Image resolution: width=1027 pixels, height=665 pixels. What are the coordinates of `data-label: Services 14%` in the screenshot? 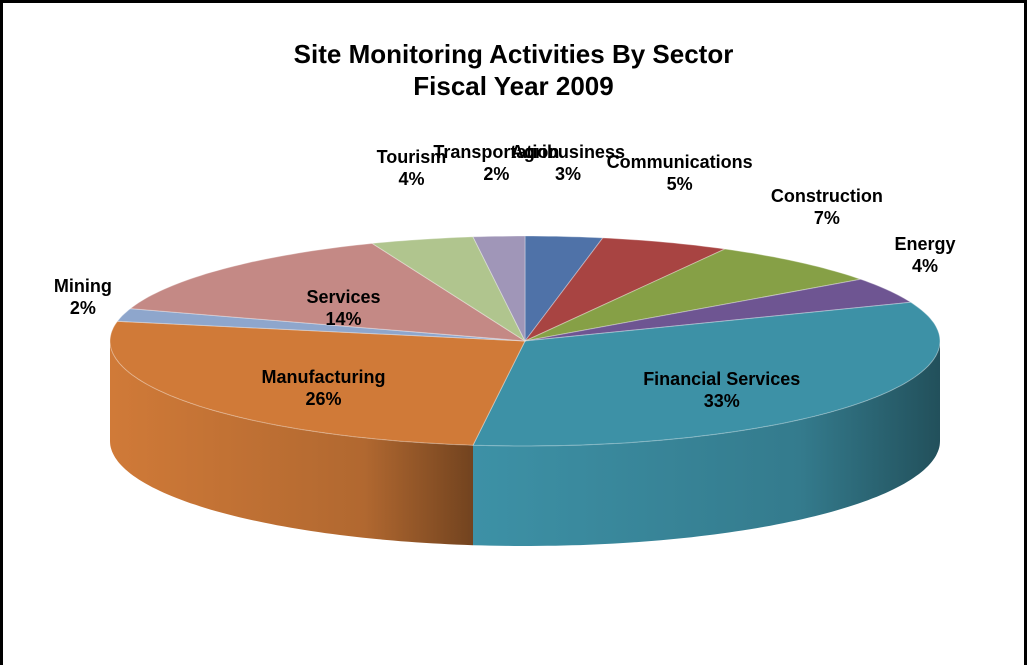 It's located at (343, 308).